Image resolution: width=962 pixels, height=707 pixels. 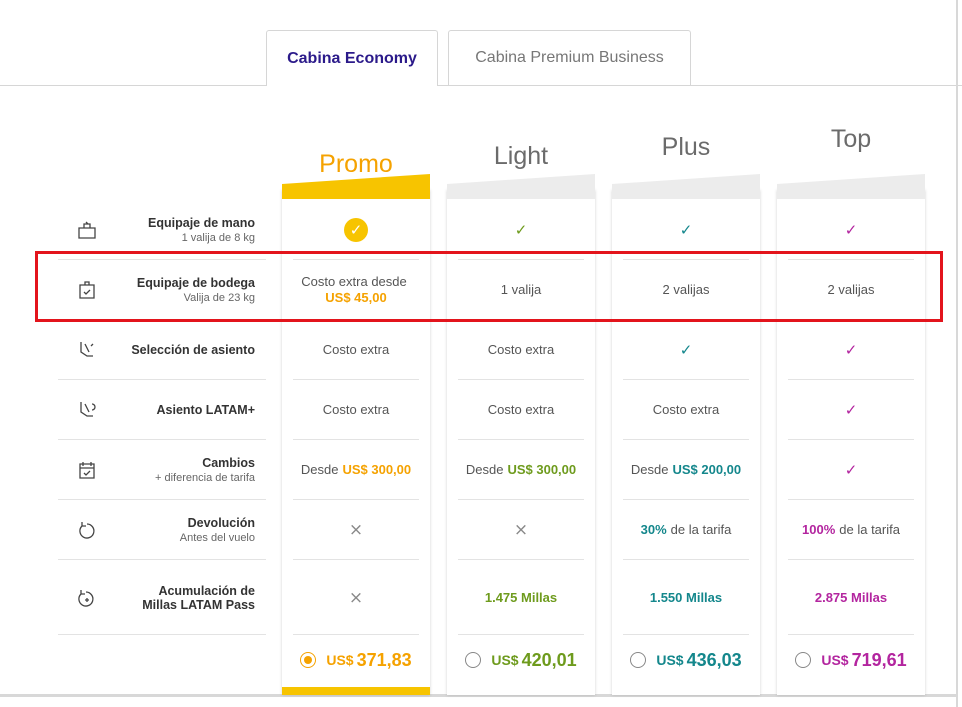 I want to click on fare-name: Promo, so click(x=356, y=164).